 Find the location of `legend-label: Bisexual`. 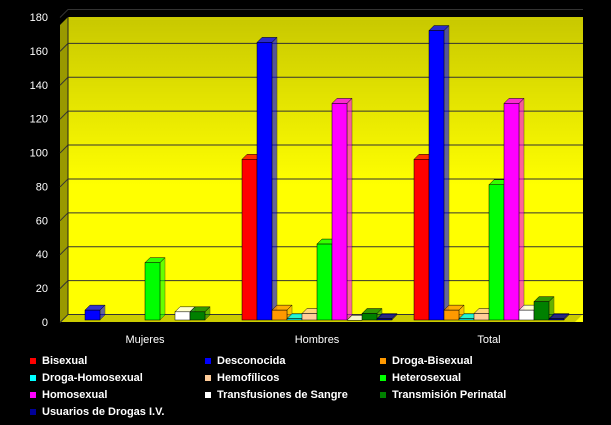

legend-label: Bisexual is located at coordinates (65, 361).